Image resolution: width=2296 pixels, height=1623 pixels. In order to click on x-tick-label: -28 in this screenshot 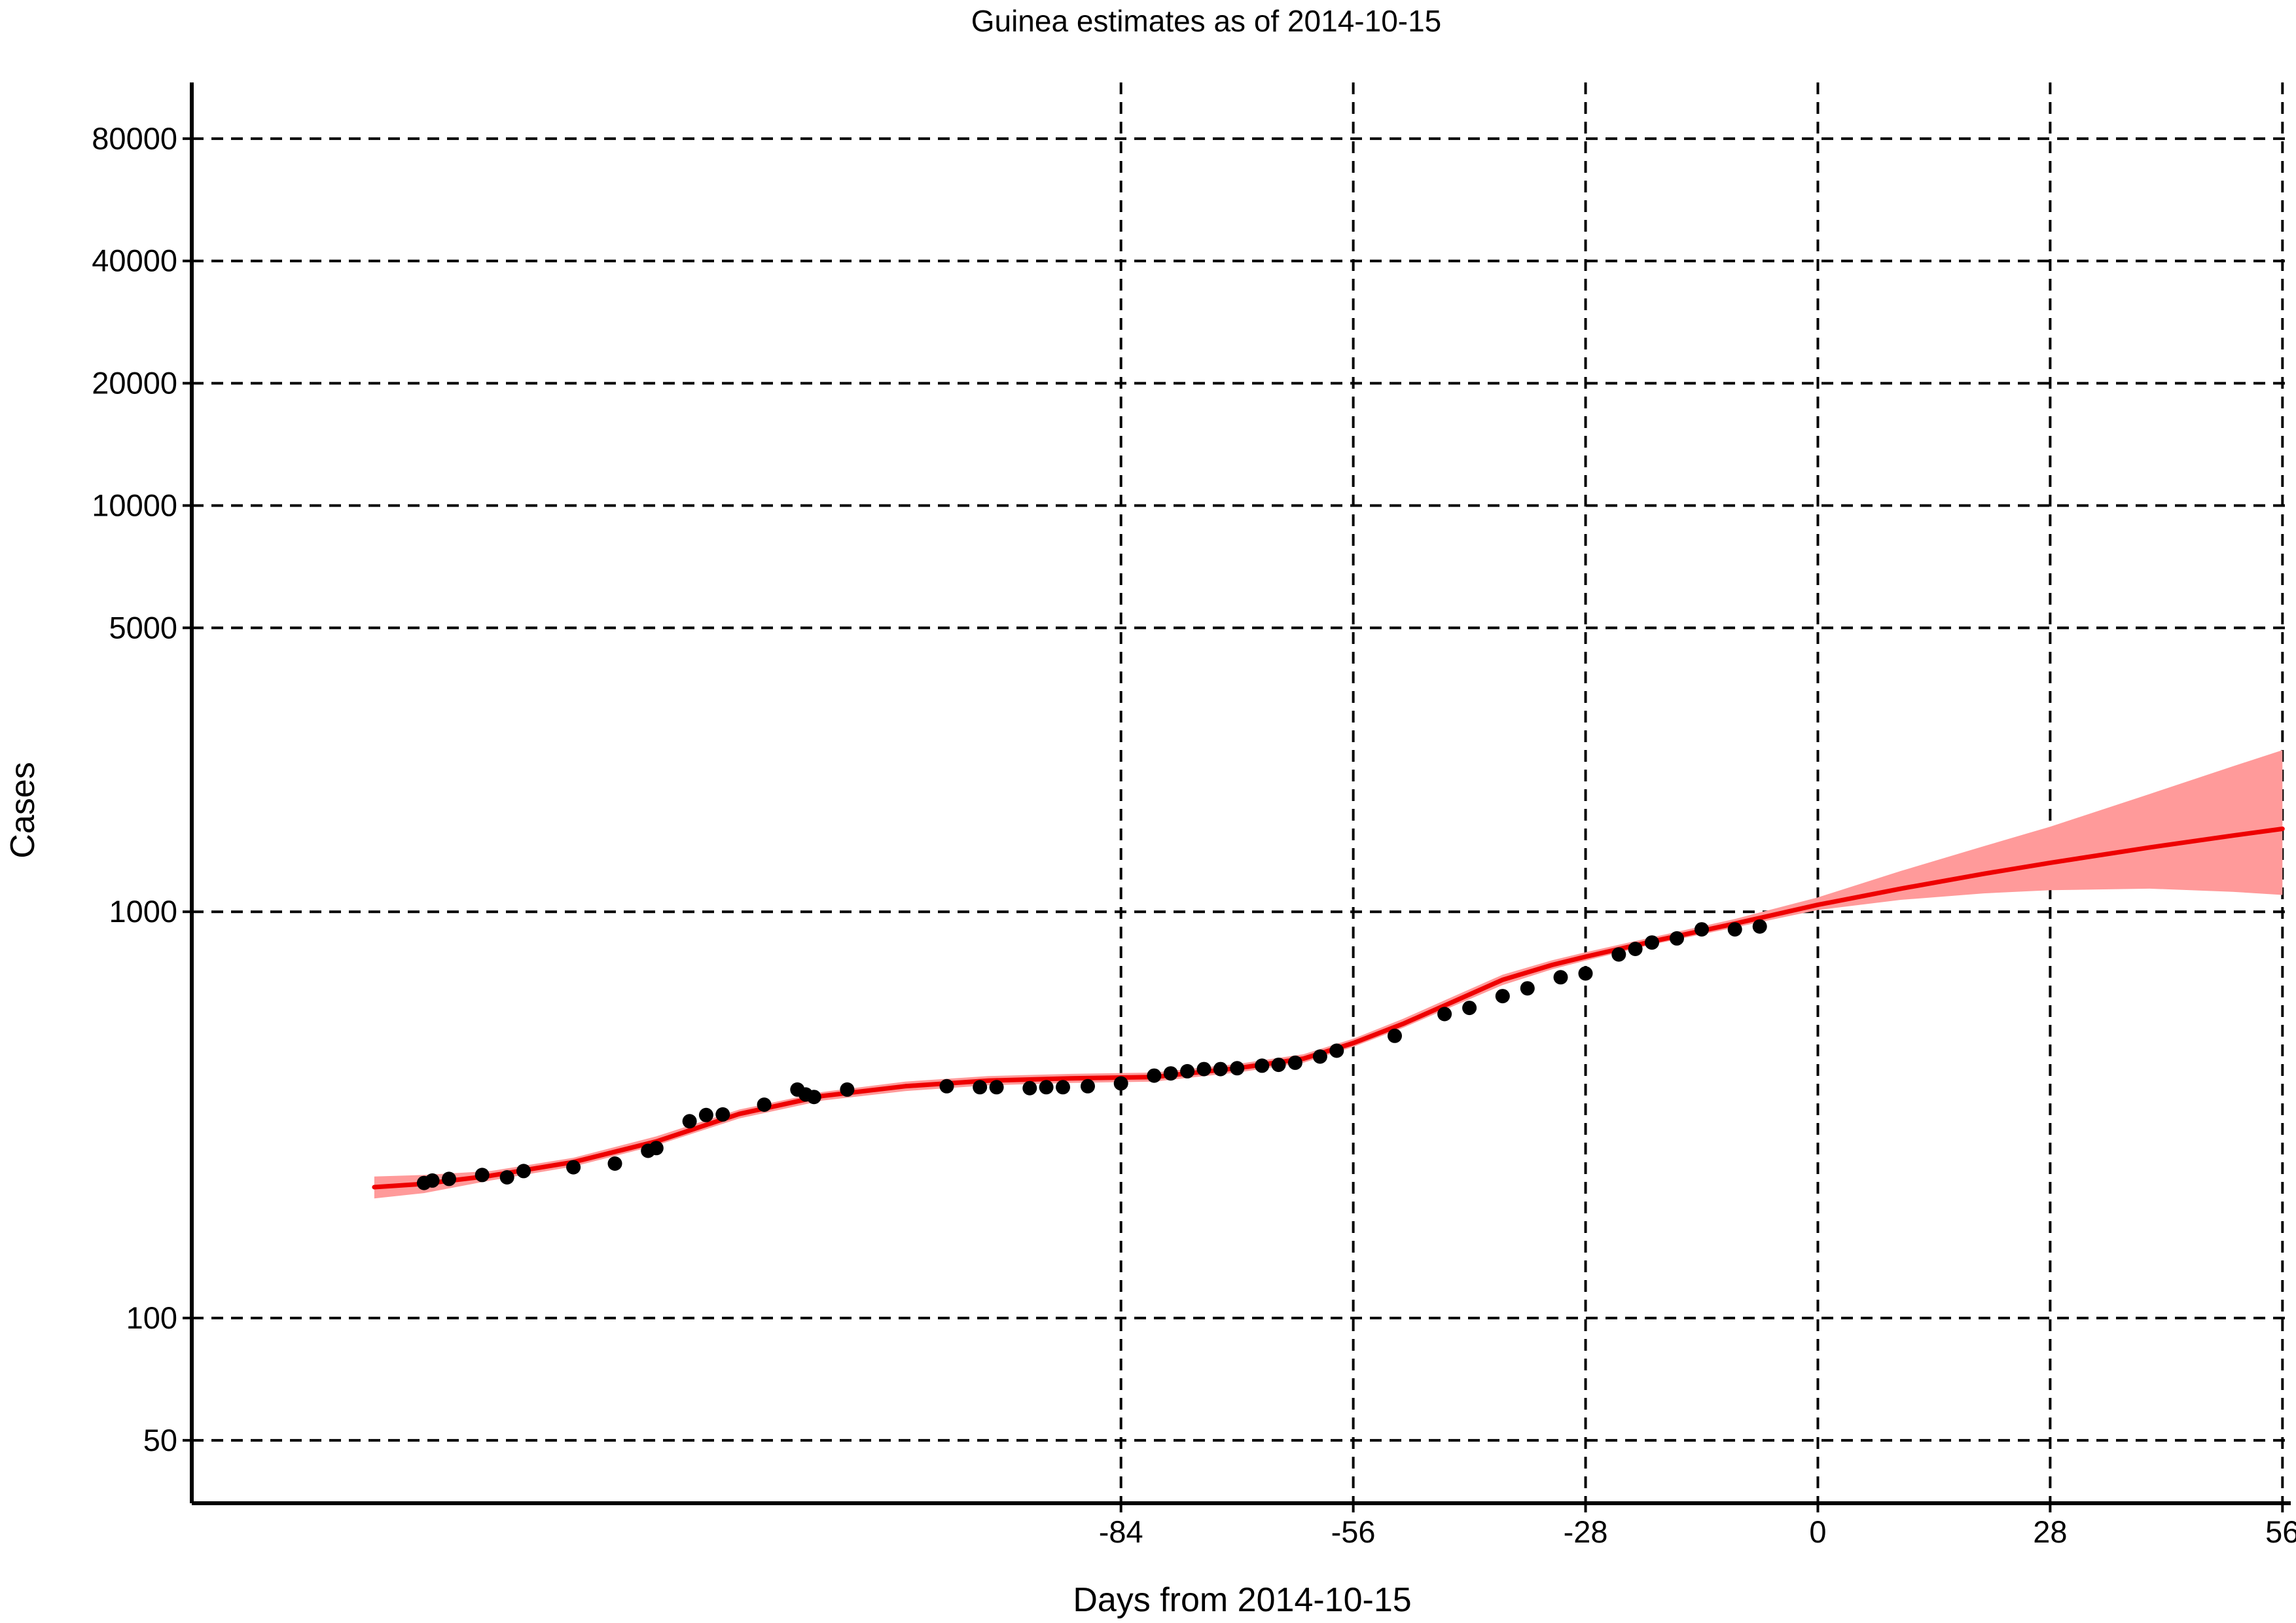, I will do `click(1586, 1531)`.